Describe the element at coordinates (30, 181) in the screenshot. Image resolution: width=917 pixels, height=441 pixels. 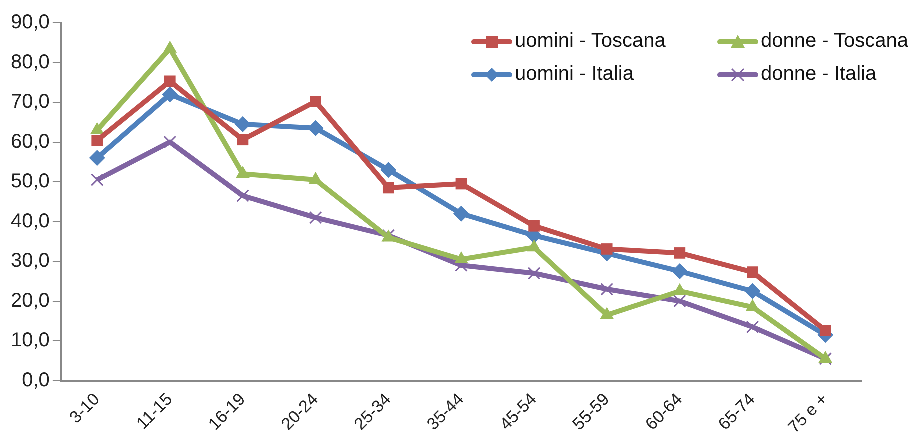
I see `y-tick-label: 50,0` at that location.